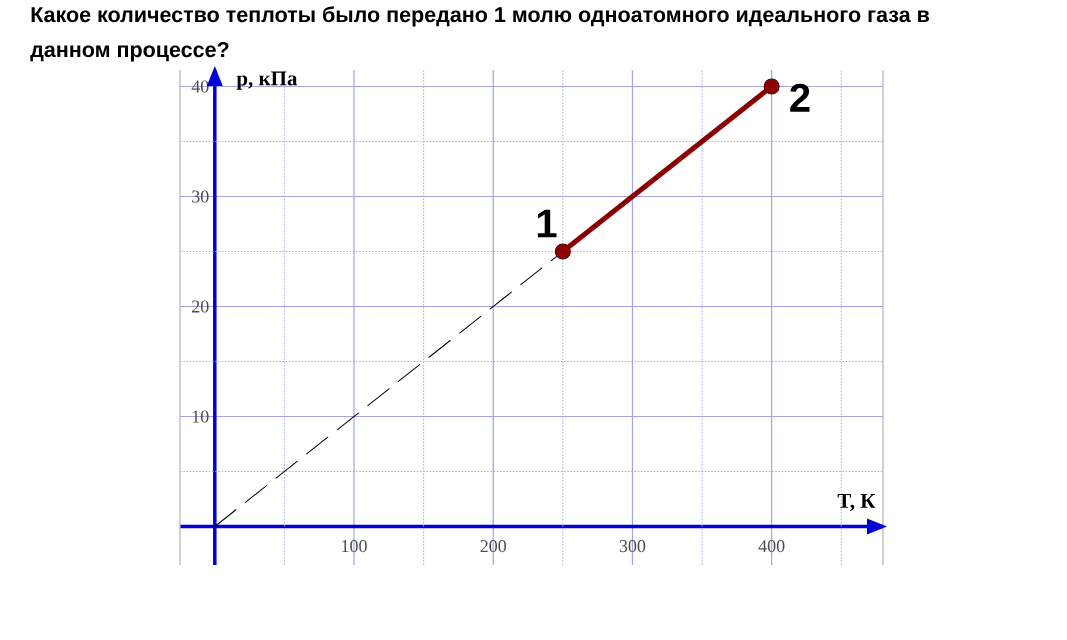 Image resolution: width=1067 pixels, height=640 pixels. I want to click on y-axis-title: p, кПа, so click(267, 80).